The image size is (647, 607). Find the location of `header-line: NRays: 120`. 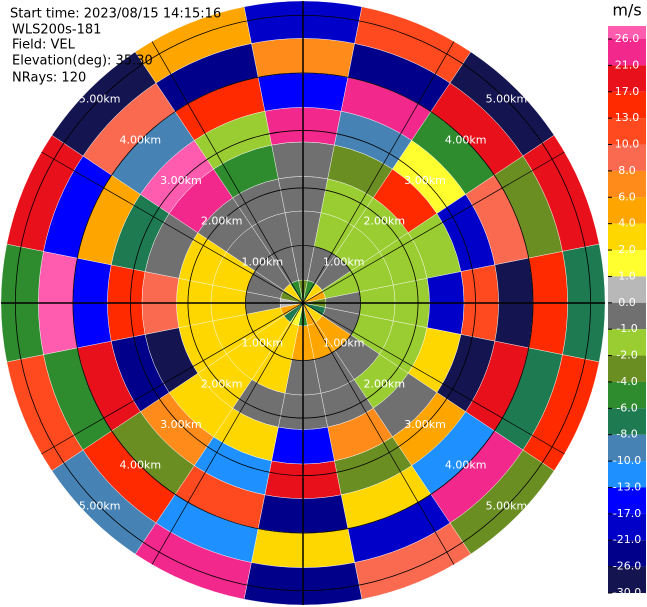

header-line: NRays: 120 is located at coordinates (49, 78).